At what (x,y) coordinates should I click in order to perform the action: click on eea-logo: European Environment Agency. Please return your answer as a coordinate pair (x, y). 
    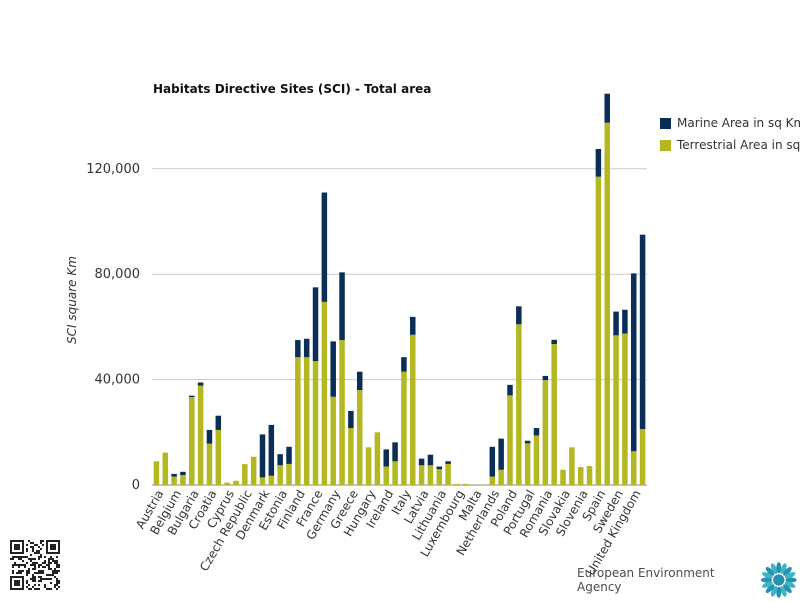
    Looking at the image, I should click on (688, 580).